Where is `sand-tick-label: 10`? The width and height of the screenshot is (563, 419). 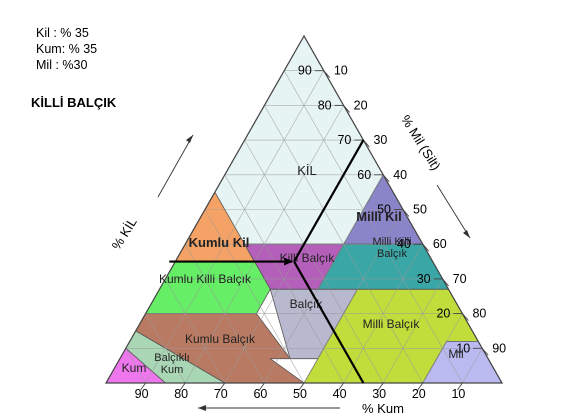
sand-tick-label: 10 is located at coordinates (458, 394).